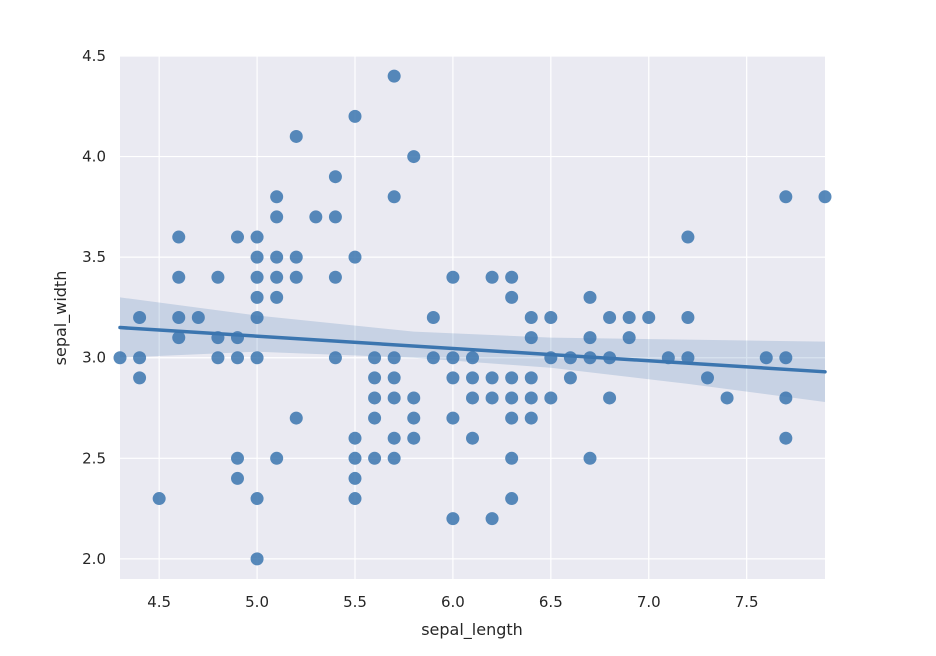 The width and height of the screenshot is (936, 656). What do you see at coordinates (94, 56) in the screenshot?
I see `y-tick-label: 4.5` at bounding box center [94, 56].